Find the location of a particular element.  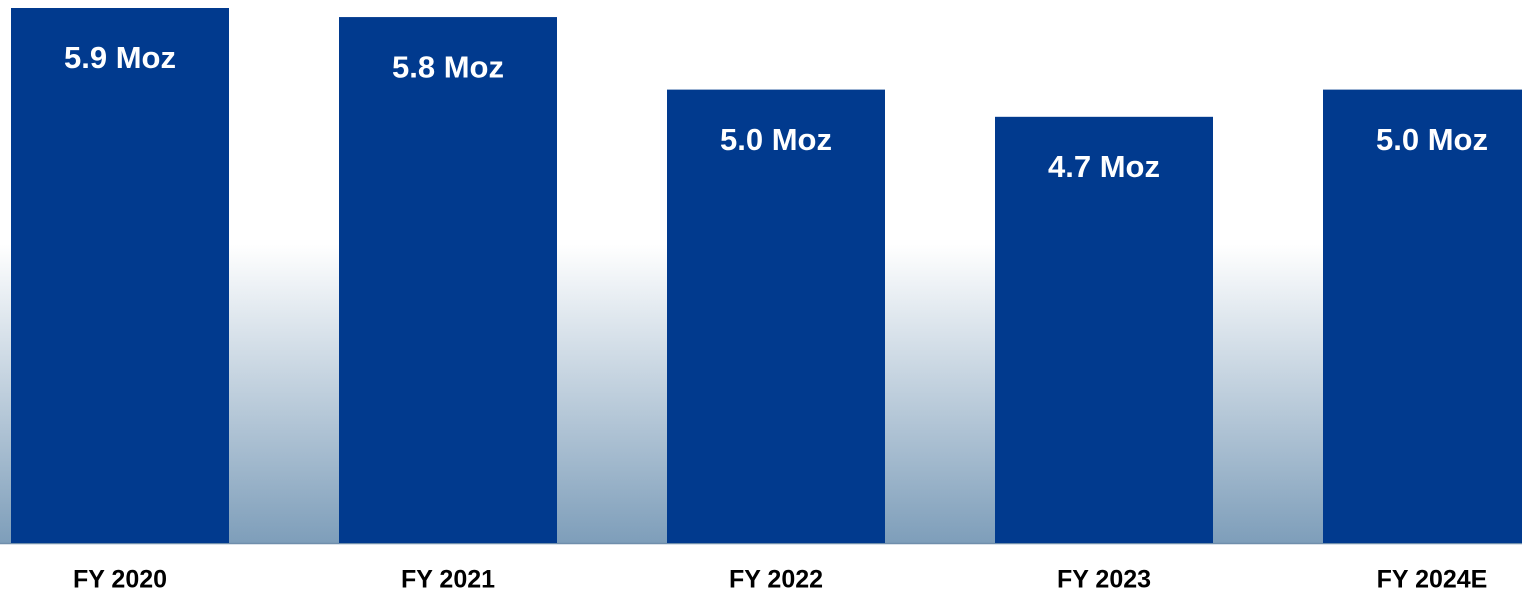

value-label: 5.8 Moz is located at coordinates (448, 66).